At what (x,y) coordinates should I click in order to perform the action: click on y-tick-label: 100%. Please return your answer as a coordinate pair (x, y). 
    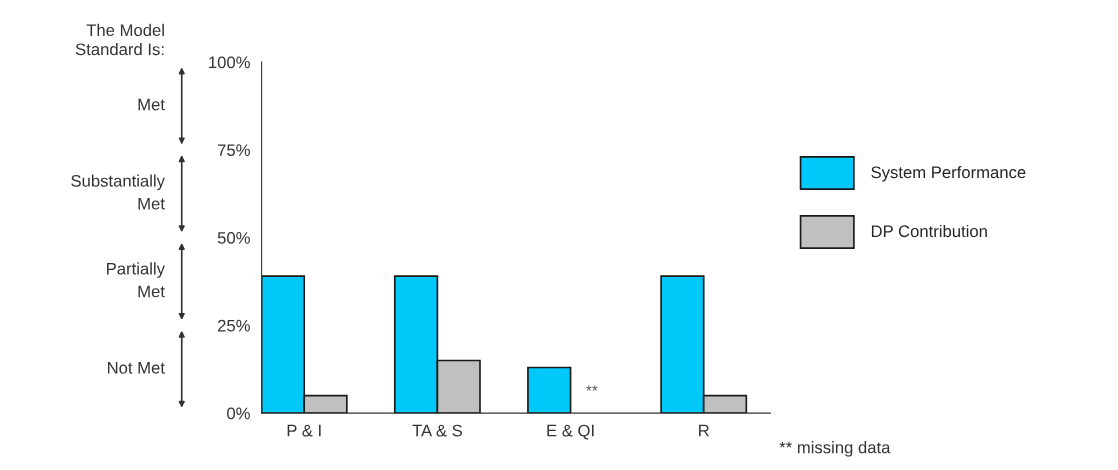
    Looking at the image, I should click on (229, 62).